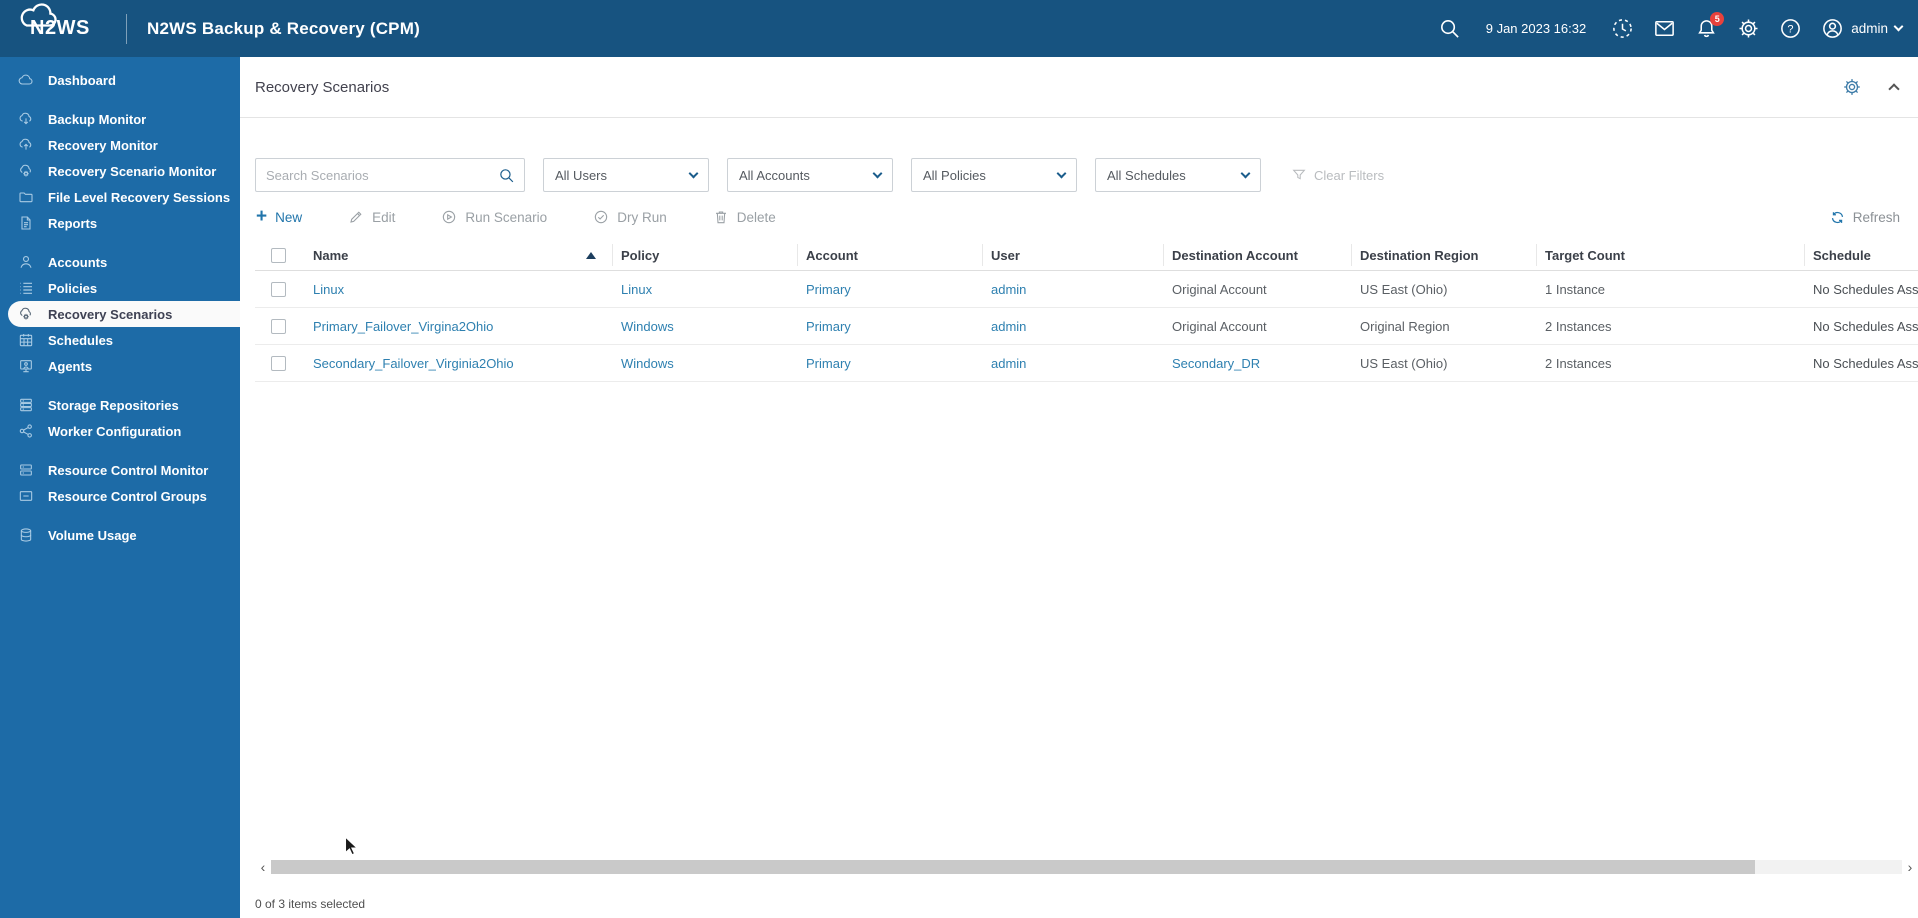 This screenshot has height=918, width=1918. Describe the element at coordinates (310, 904) in the screenshot. I see `selection-status-text: 0 of 3 items selected` at that location.